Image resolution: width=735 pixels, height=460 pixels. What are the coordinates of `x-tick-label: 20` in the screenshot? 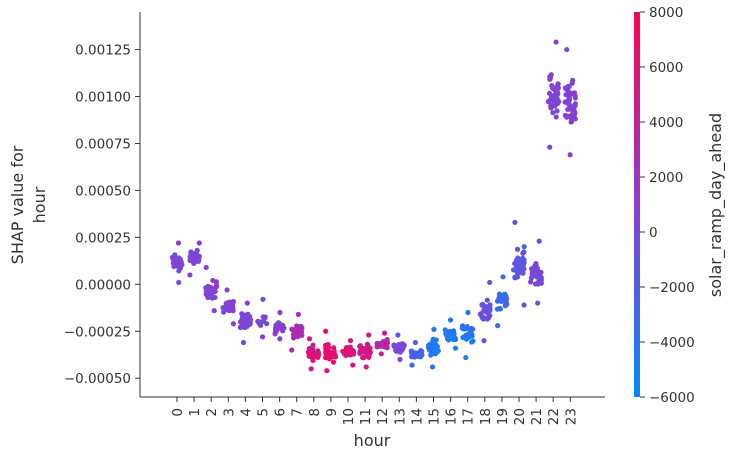 It's located at (520, 416).